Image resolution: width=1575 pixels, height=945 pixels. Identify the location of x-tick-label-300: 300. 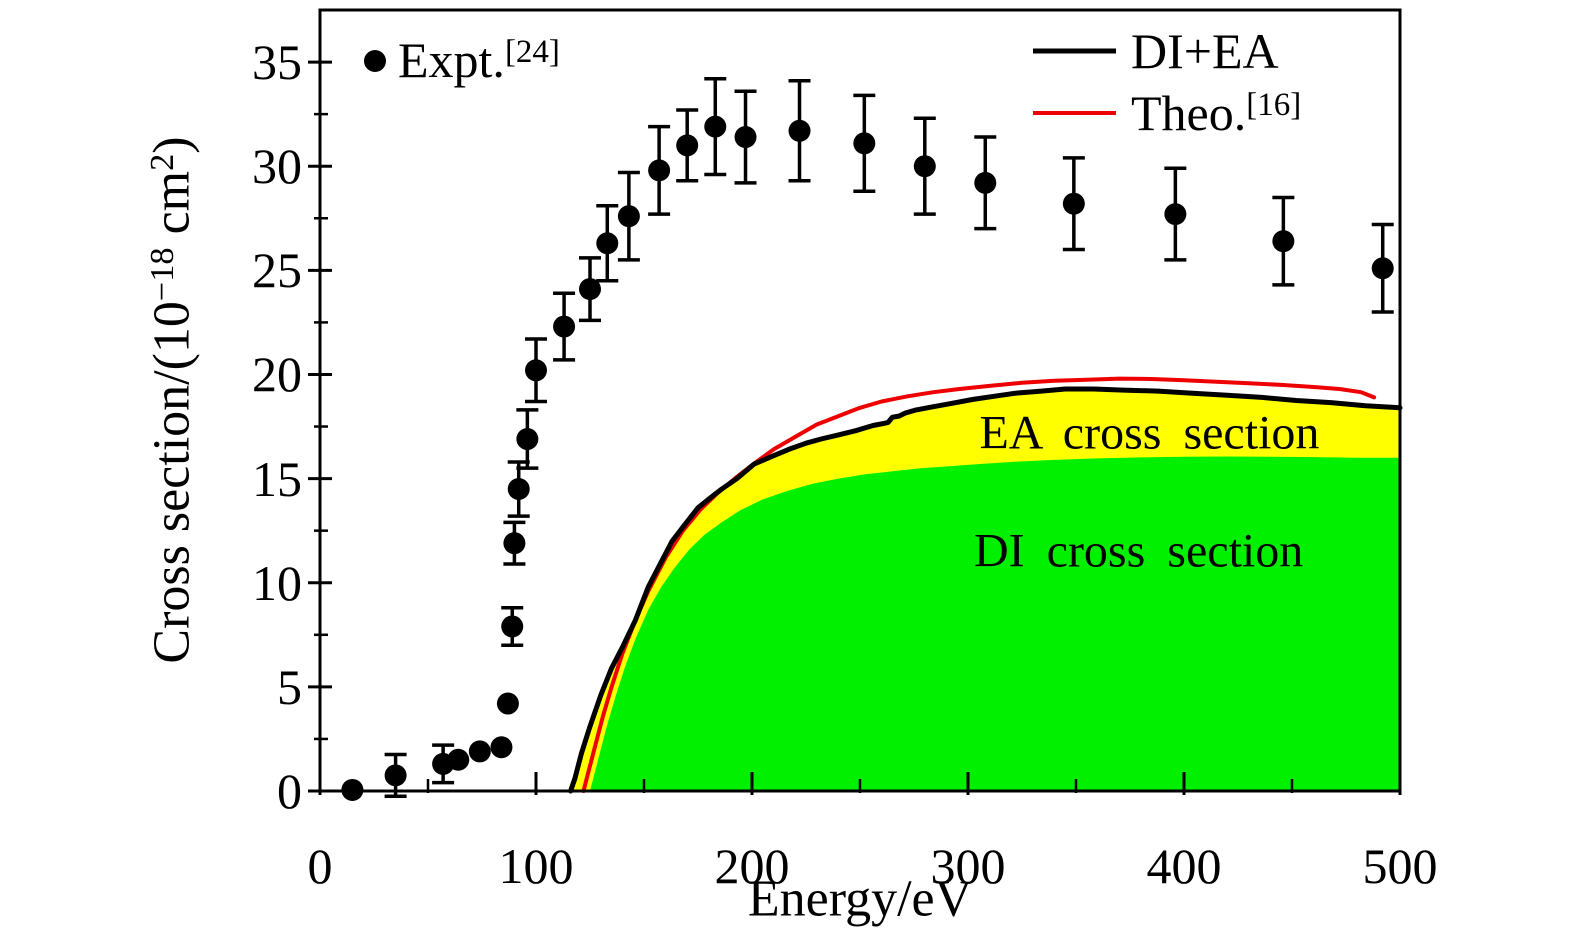
(968, 866).